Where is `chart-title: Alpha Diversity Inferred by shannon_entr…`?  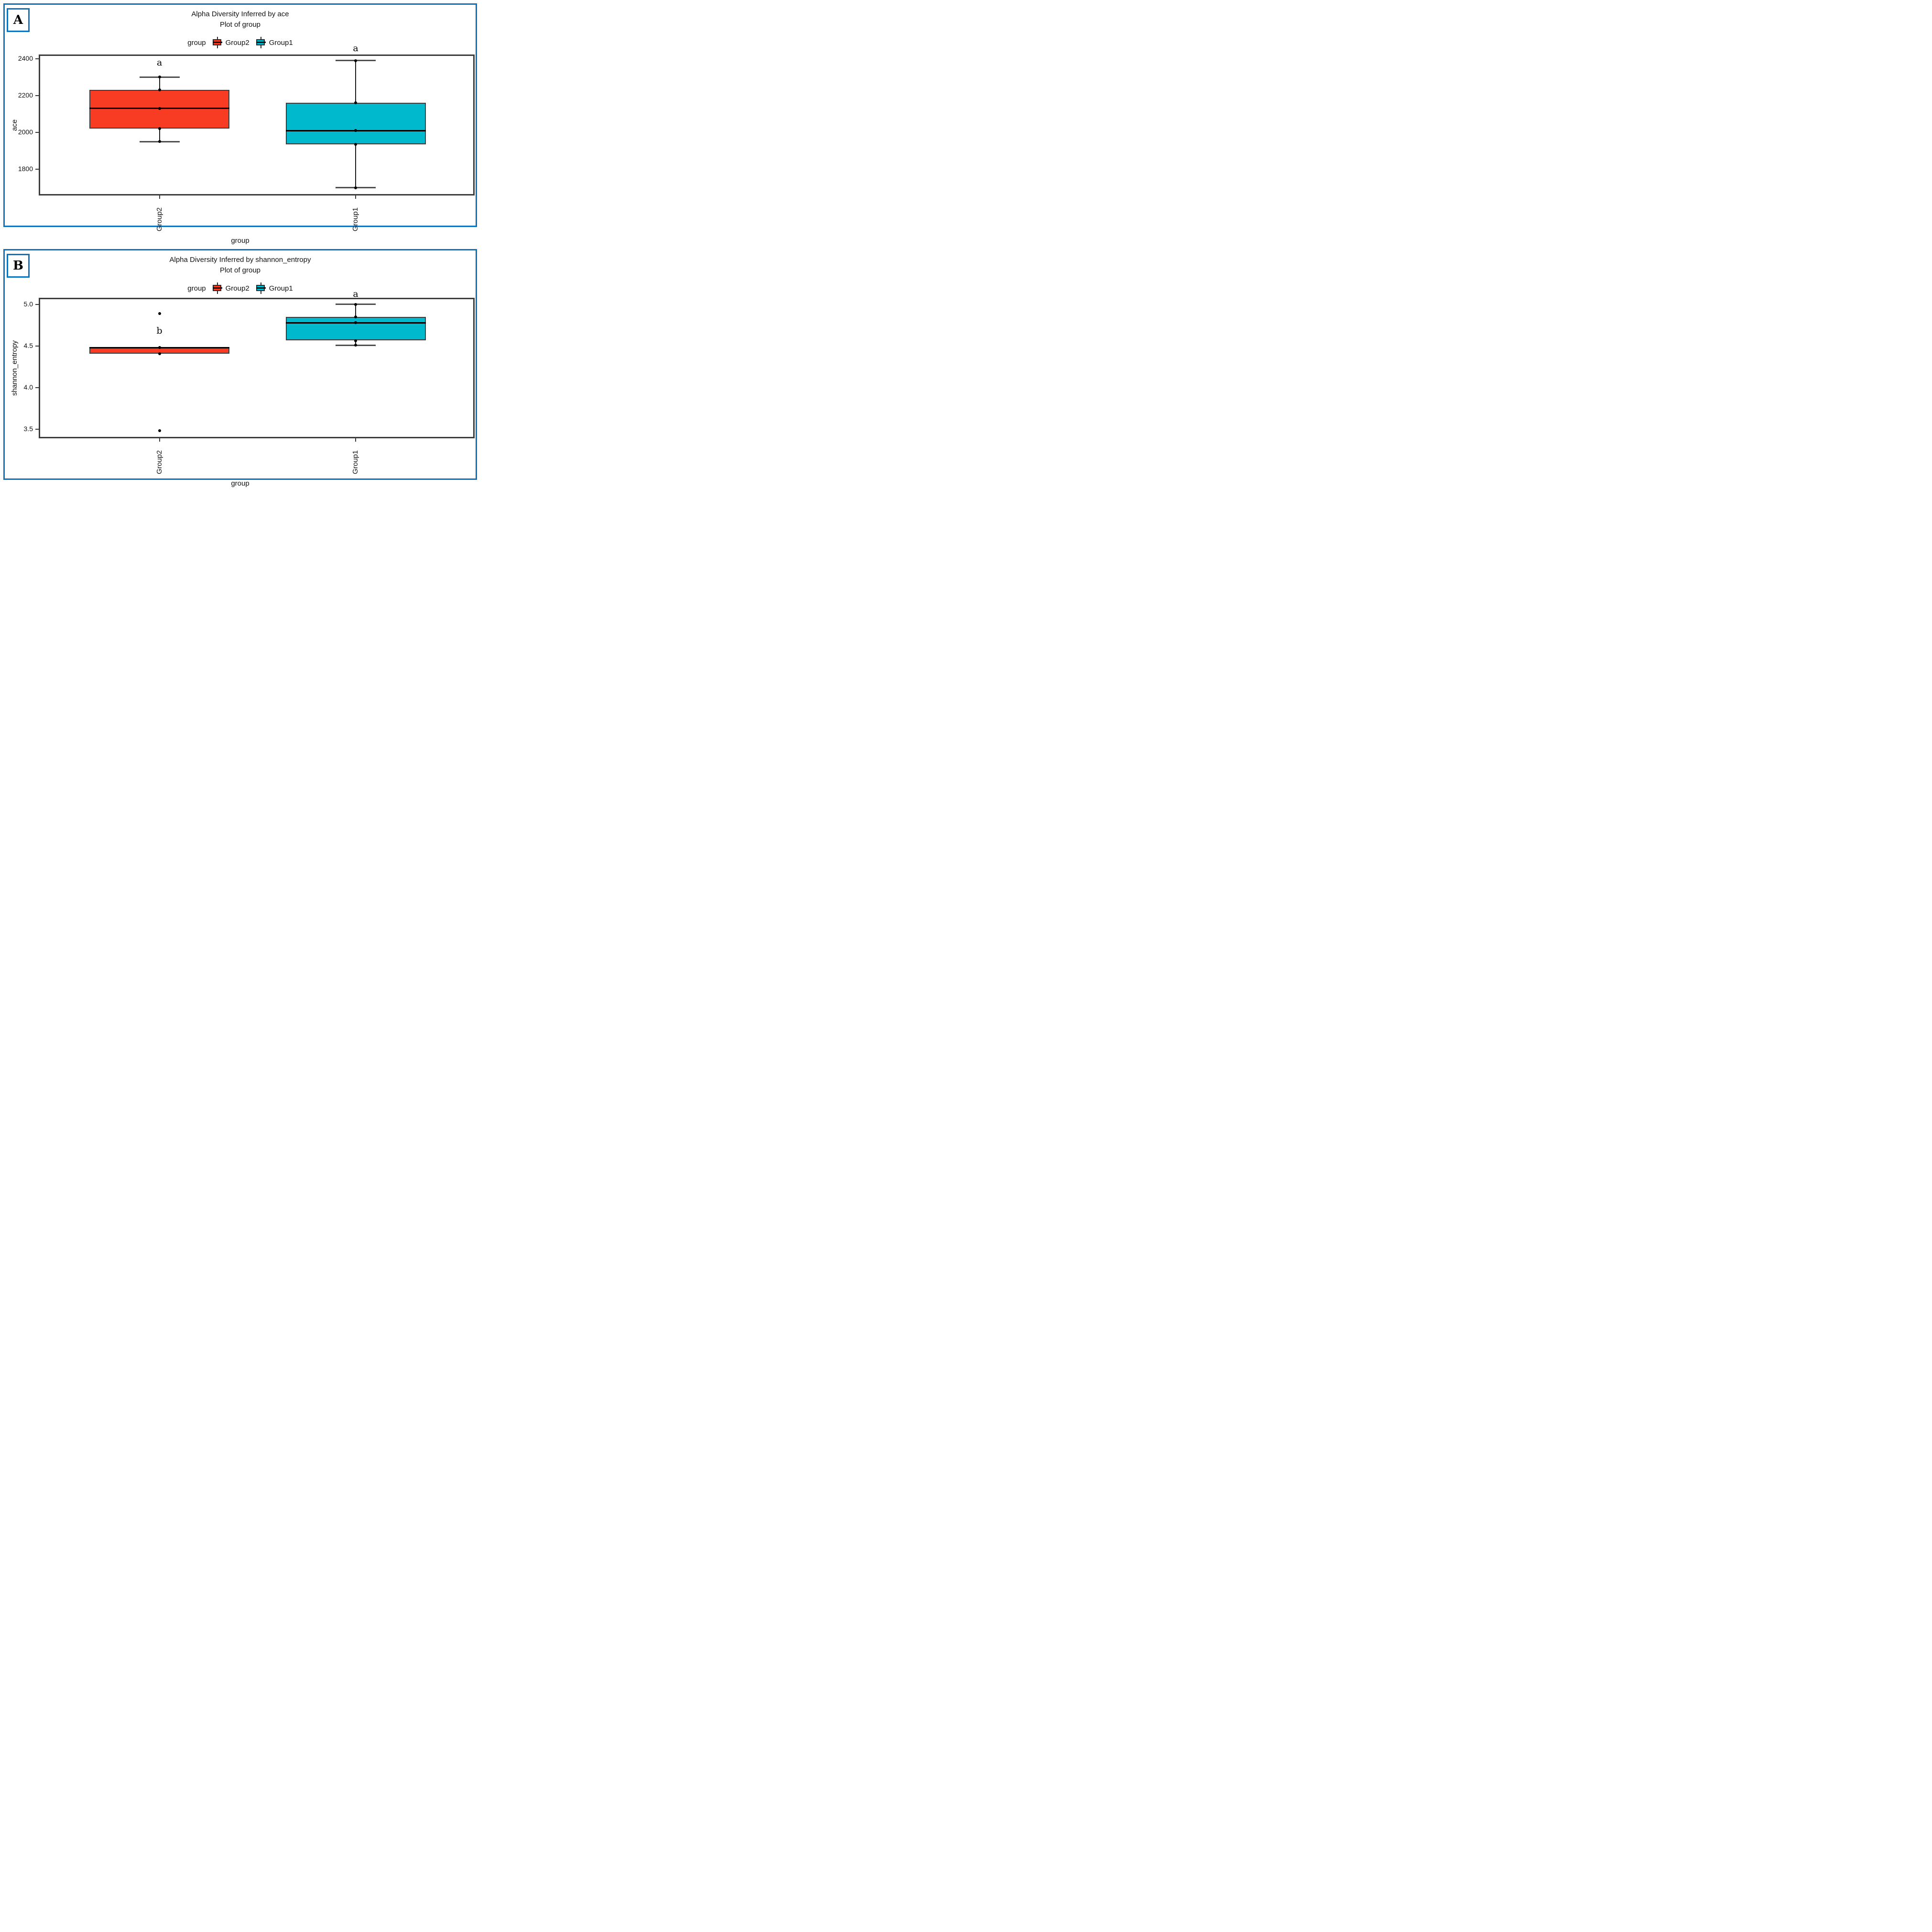
chart-title: Alpha Diversity Inferred by shannon_entr… is located at coordinates (240, 260).